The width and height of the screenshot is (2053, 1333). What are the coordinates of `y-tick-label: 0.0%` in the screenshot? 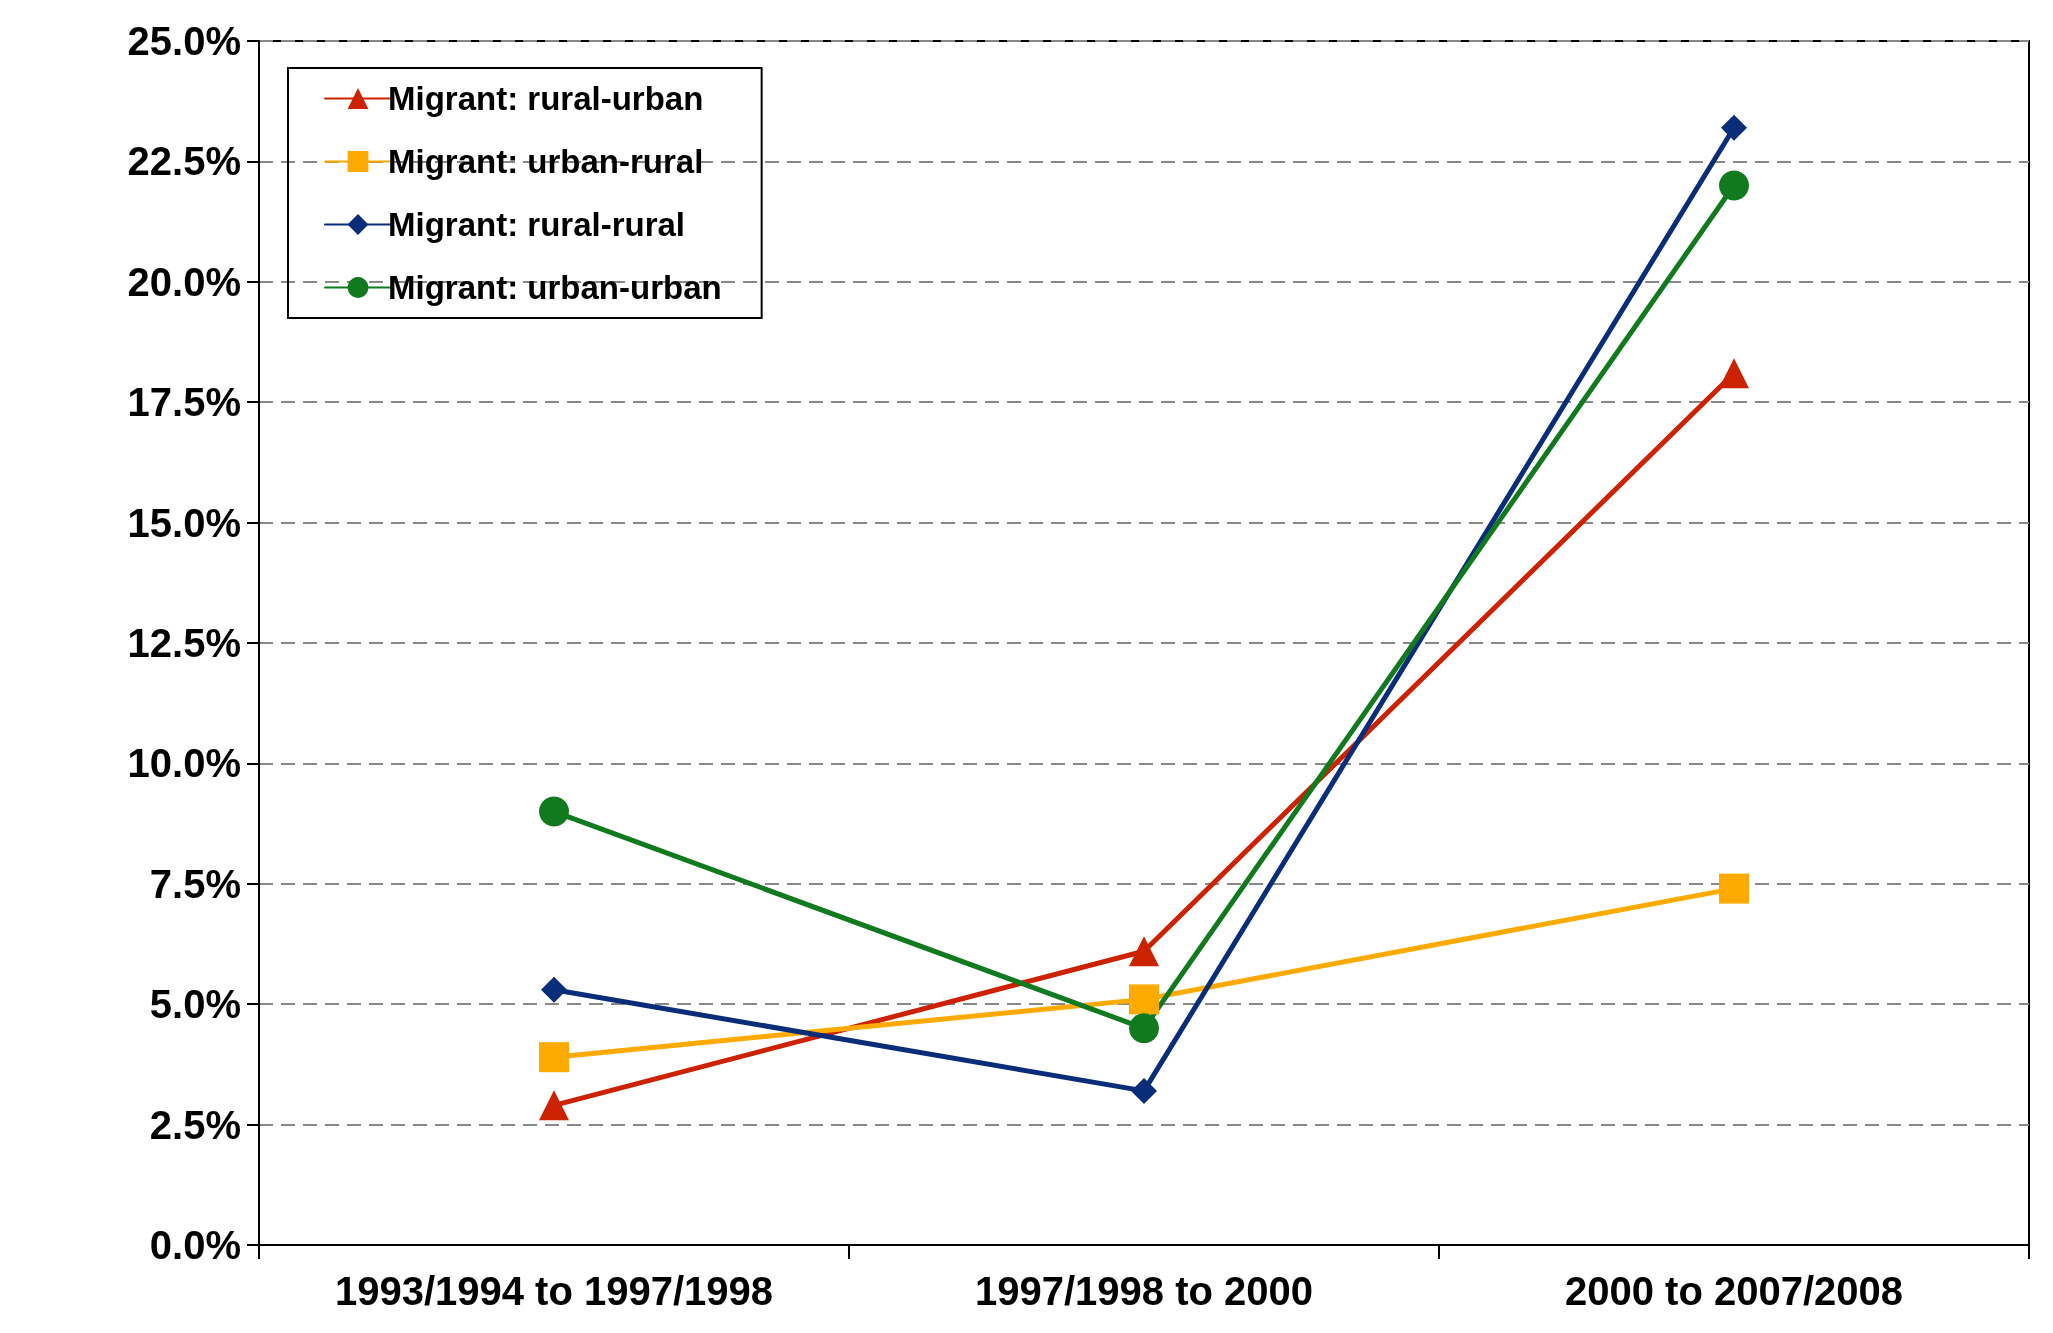 It's located at (195, 1245).